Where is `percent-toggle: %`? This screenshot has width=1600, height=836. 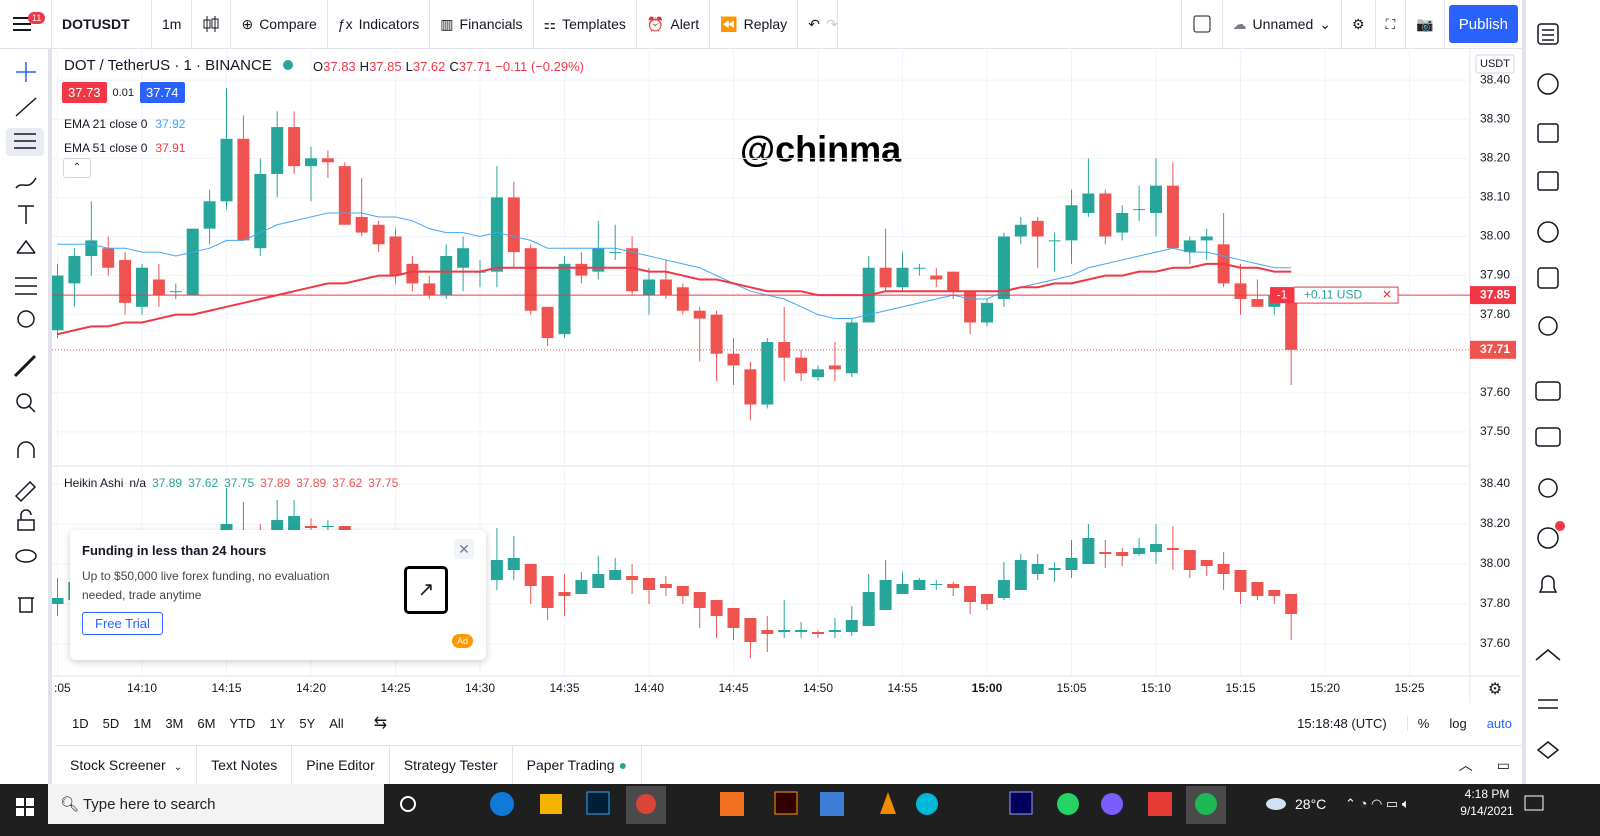 percent-toggle: % is located at coordinates (1423, 723).